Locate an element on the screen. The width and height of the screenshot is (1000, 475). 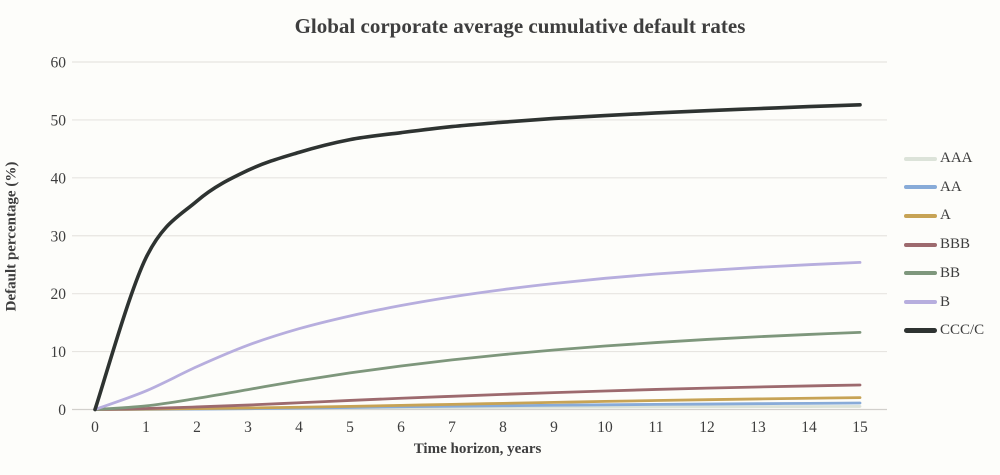
legend-item-b: B is located at coordinates (944, 301).